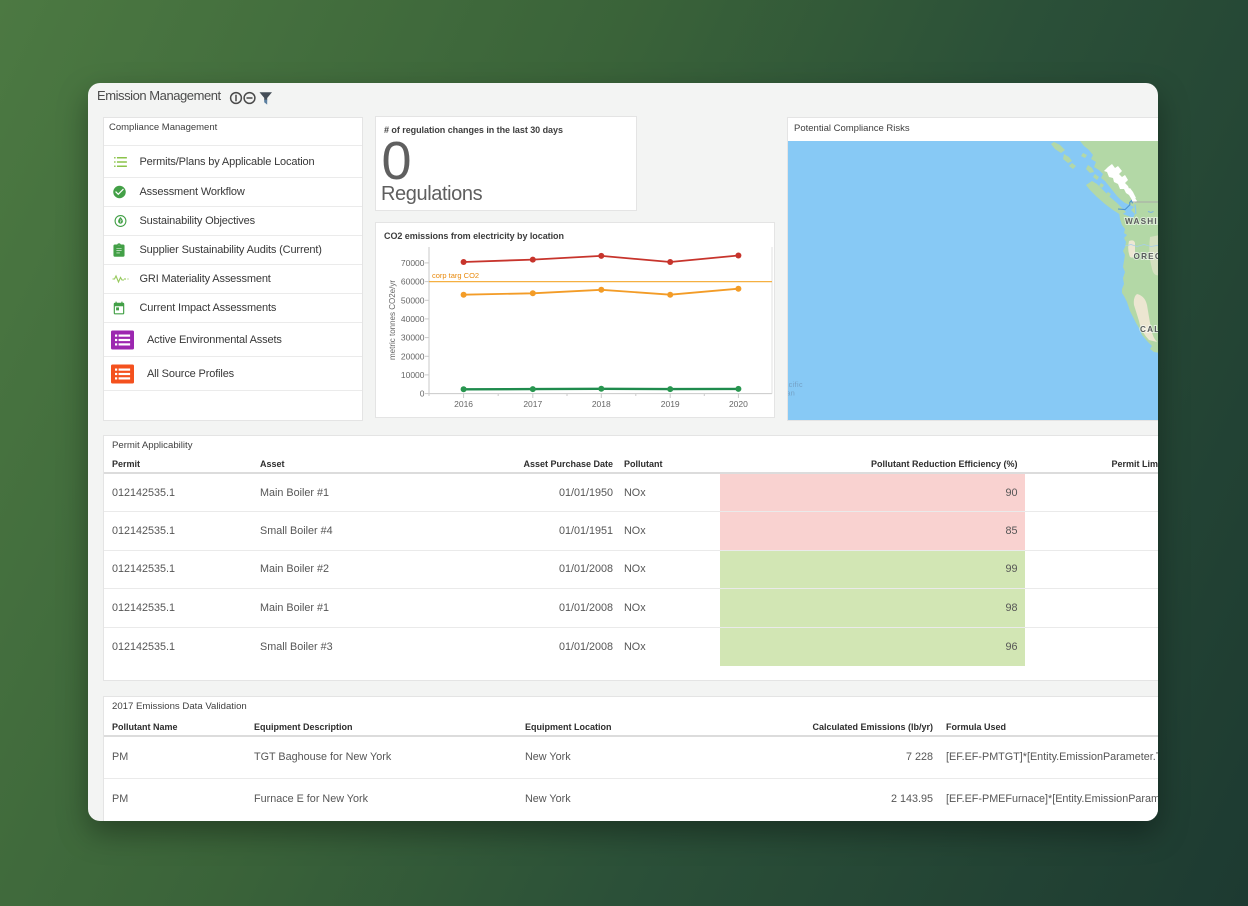 This screenshot has width=1248, height=906. What do you see at coordinates (738, 404) in the screenshot?
I see `svg-text: 2020` at bounding box center [738, 404].